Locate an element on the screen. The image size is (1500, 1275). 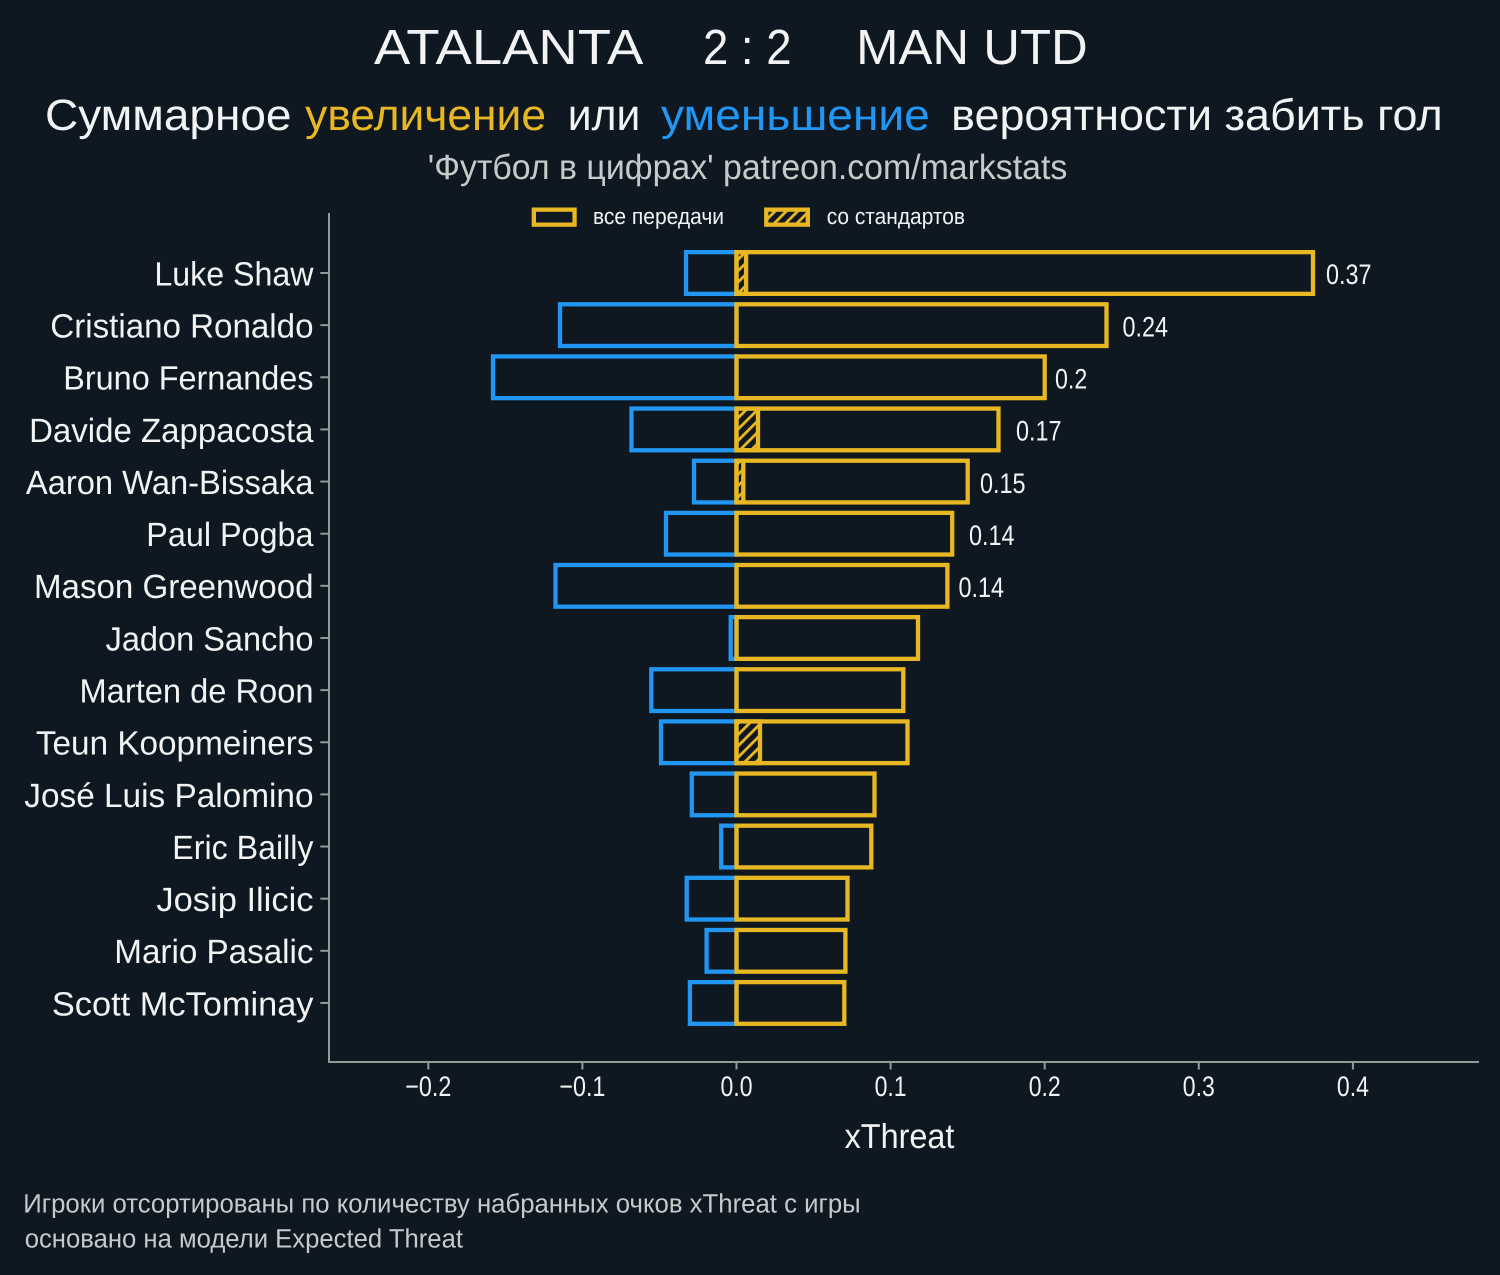
svg-text: Davide Zappacosta is located at coordinates (171, 431).